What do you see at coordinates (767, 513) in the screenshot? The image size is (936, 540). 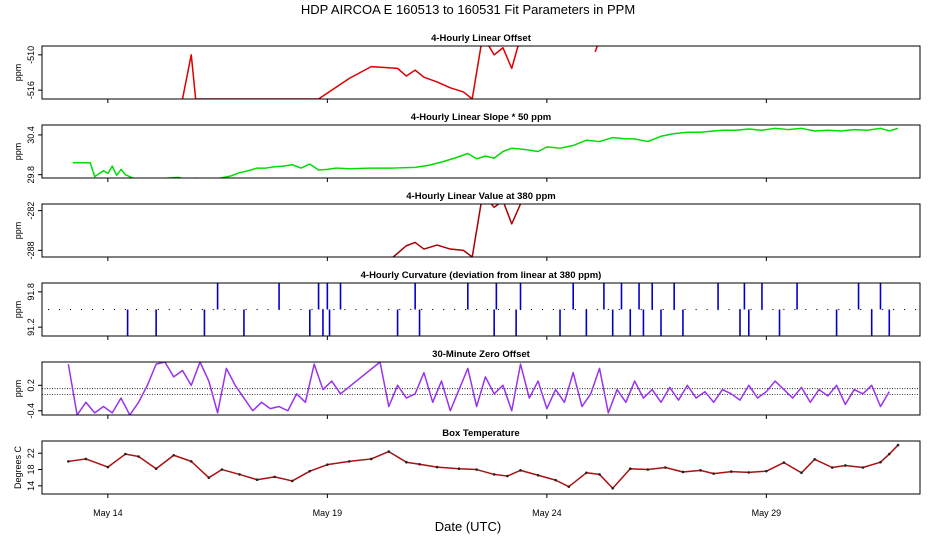 I see `x-tick-label: May 29` at bounding box center [767, 513].